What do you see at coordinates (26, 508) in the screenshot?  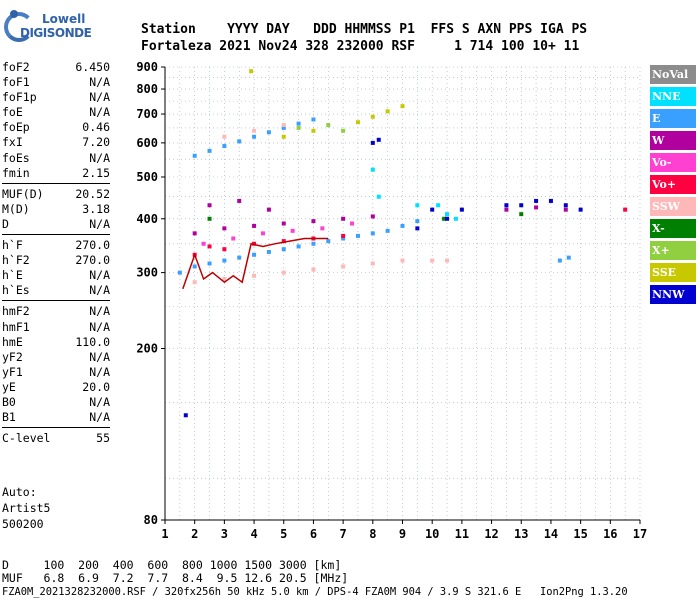 I see `autoscaling-info: Auto: Artist5 500200` at bounding box center [26, 508].